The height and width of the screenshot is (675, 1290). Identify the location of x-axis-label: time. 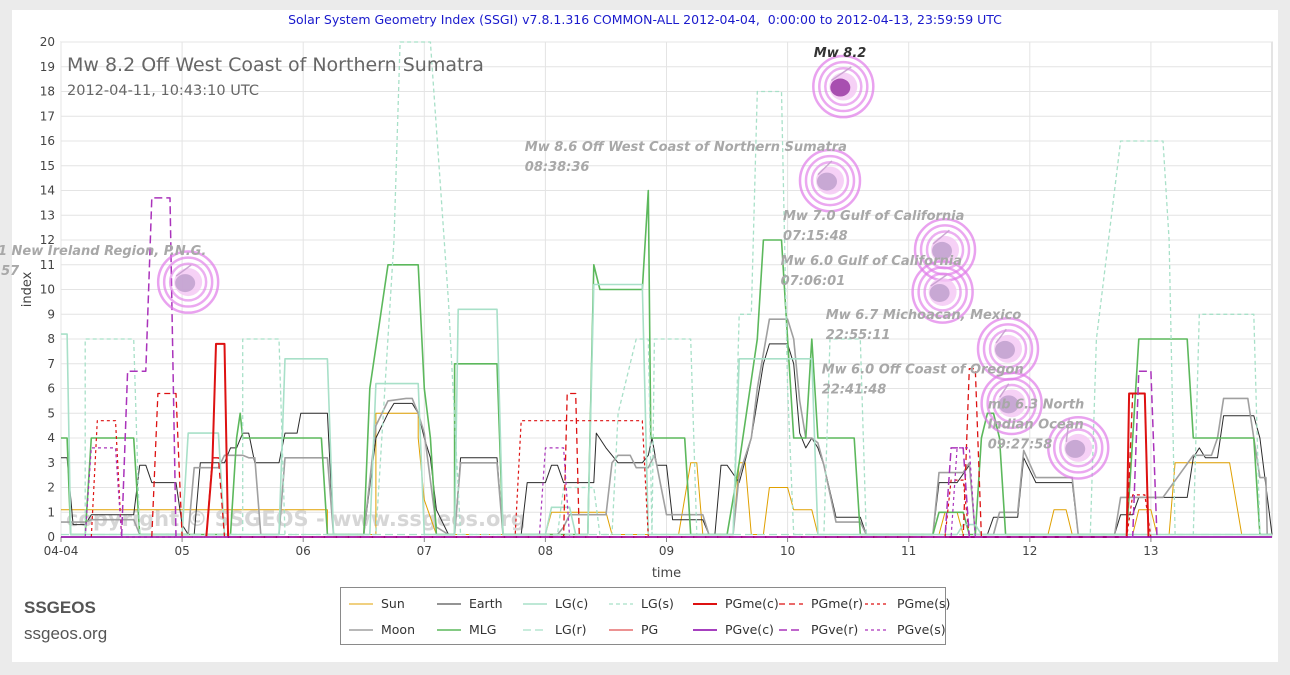
(666, 573).